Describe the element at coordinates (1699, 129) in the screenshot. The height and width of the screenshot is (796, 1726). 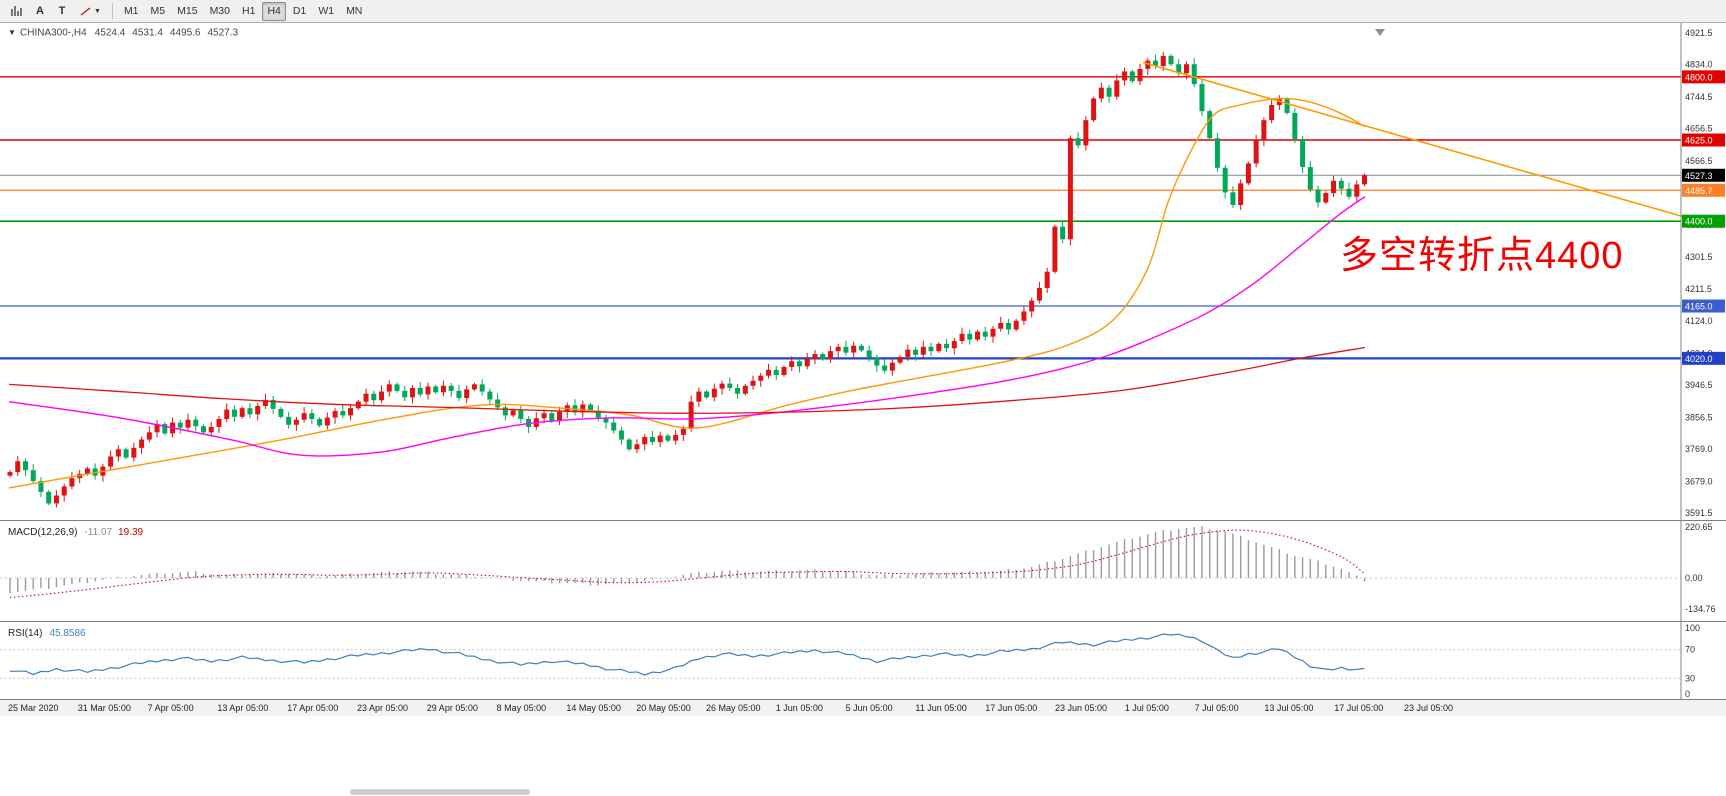
I see `price-tick: 4656.5` at that location.